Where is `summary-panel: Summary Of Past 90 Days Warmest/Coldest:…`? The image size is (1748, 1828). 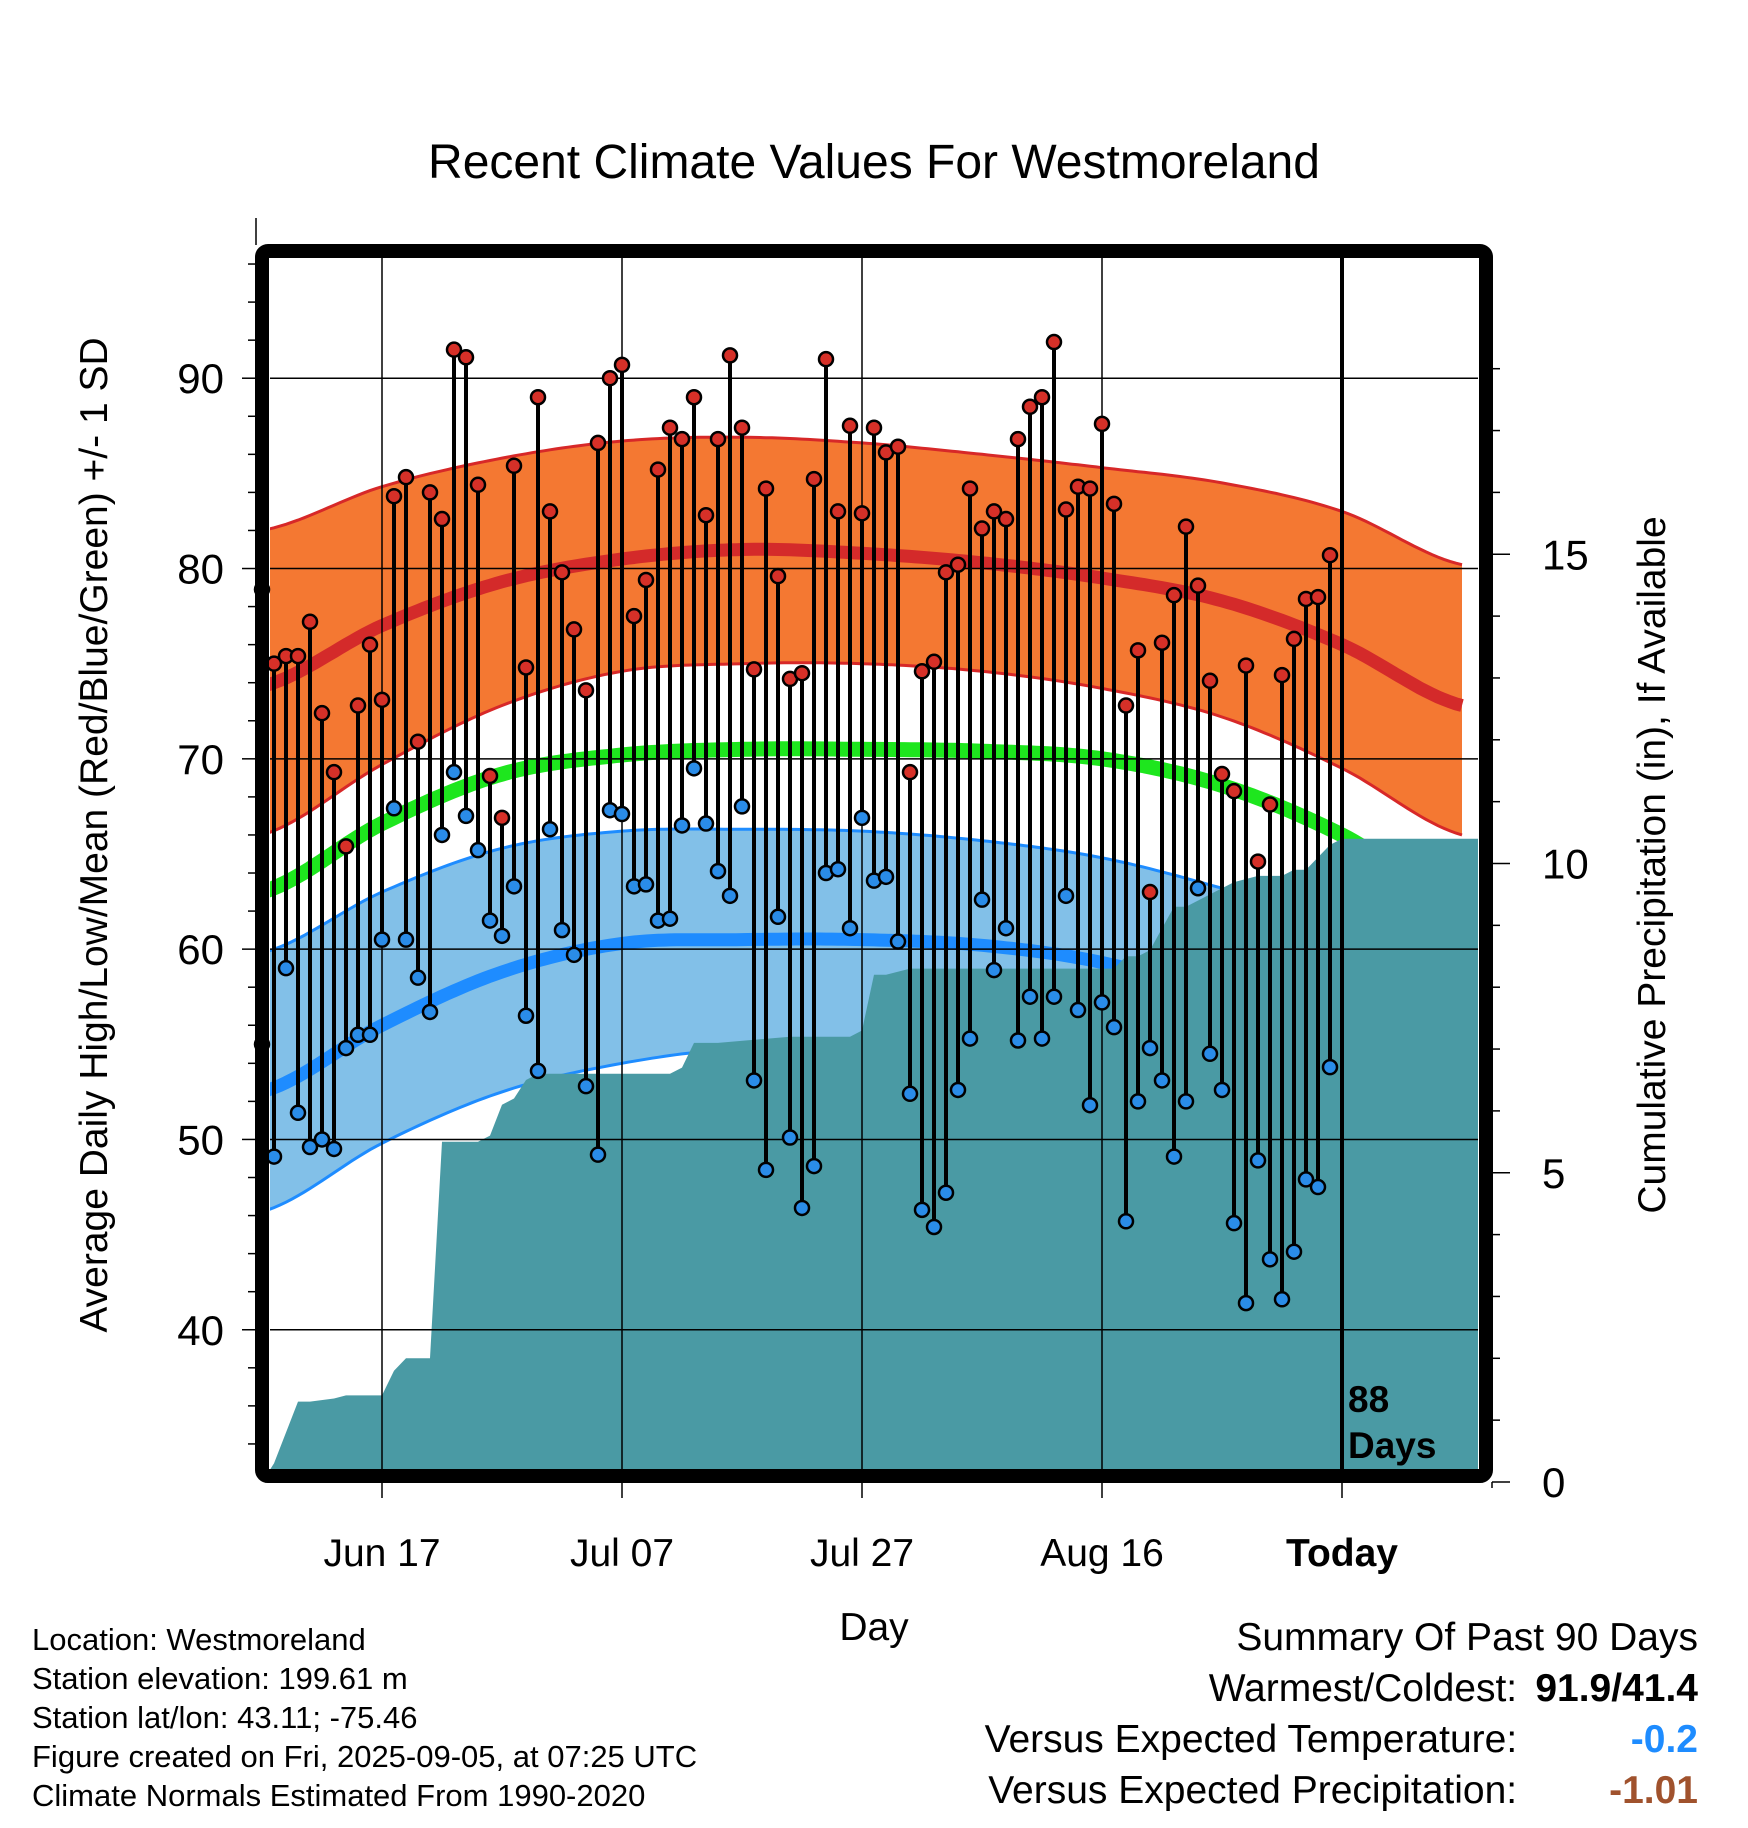
summary-panel: Summary Of Past 90 Days Warmest/Coldest:… is located at coordinates (1341, 1714).